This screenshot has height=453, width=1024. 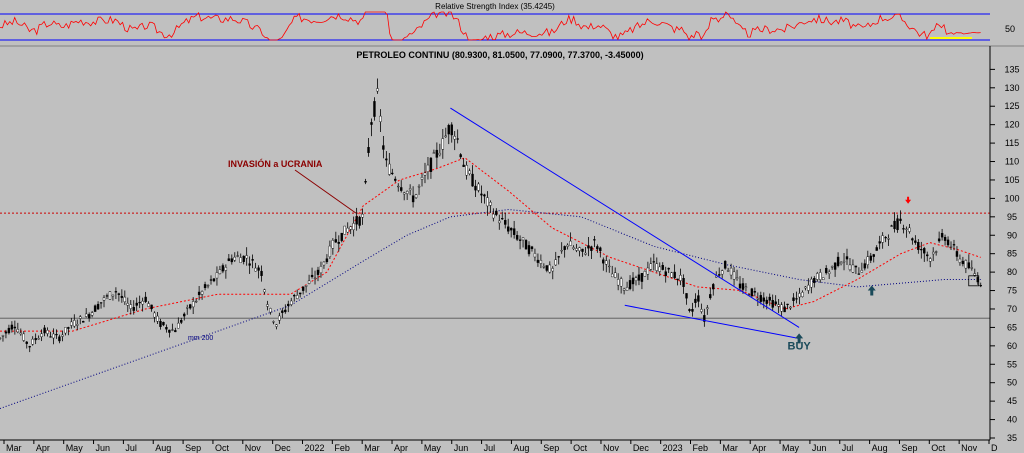 I want to click on y-tick-label: 75, so click(x=1012, y=291).